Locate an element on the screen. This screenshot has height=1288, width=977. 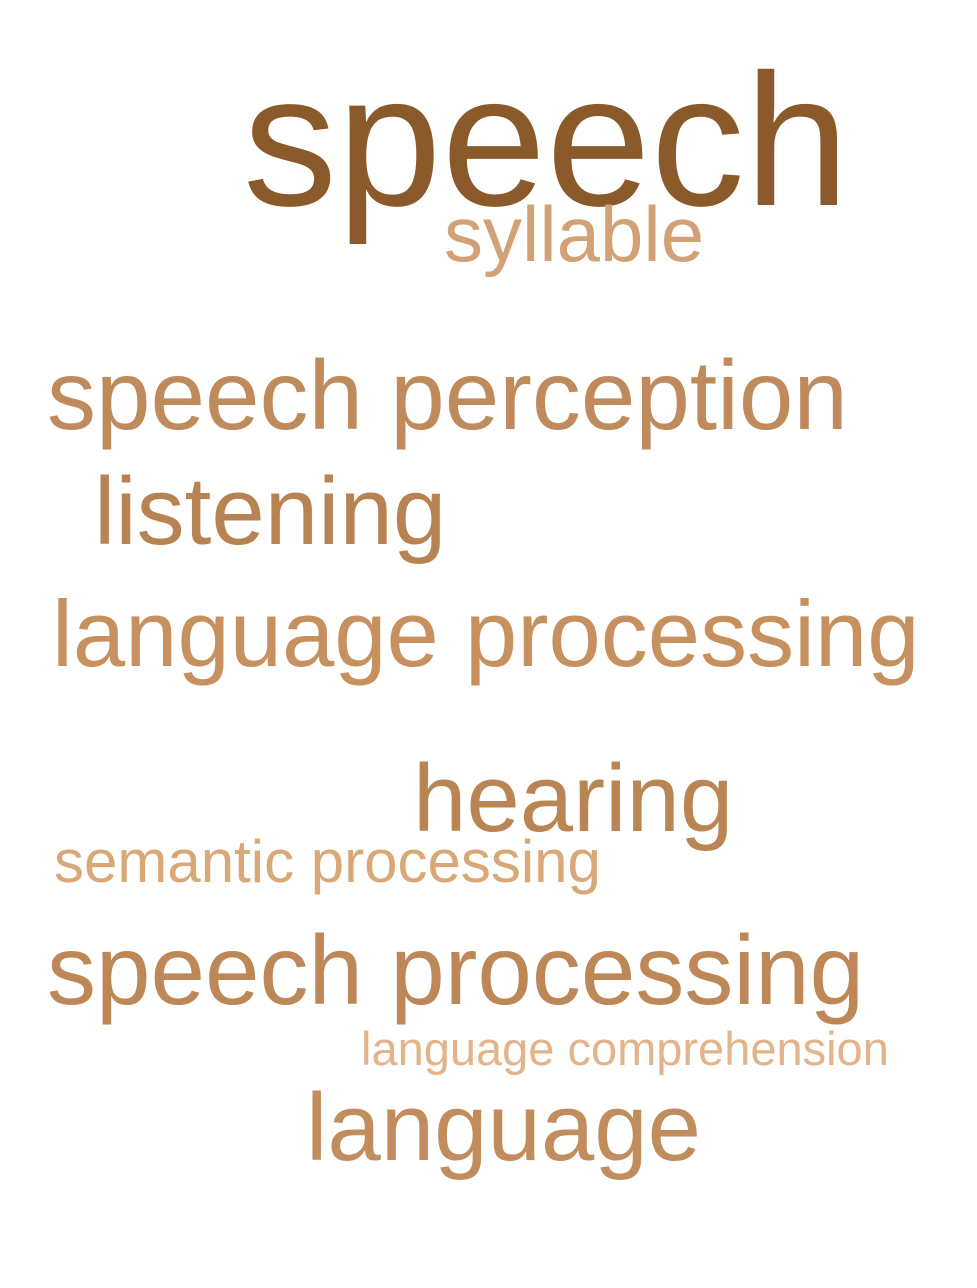
word-hearing: hearing is located at coordinates (573, 798).